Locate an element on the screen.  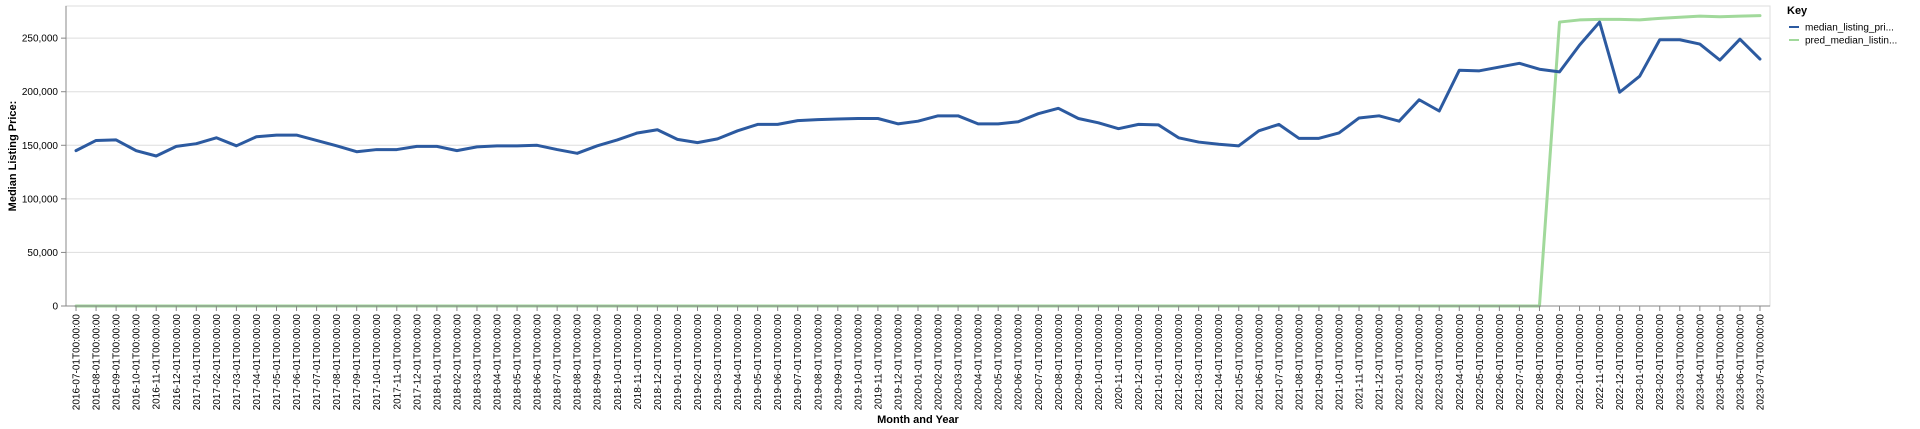
x-tick-label: 2019-10-01T00:00:00 is located at coordinates (858, 362).